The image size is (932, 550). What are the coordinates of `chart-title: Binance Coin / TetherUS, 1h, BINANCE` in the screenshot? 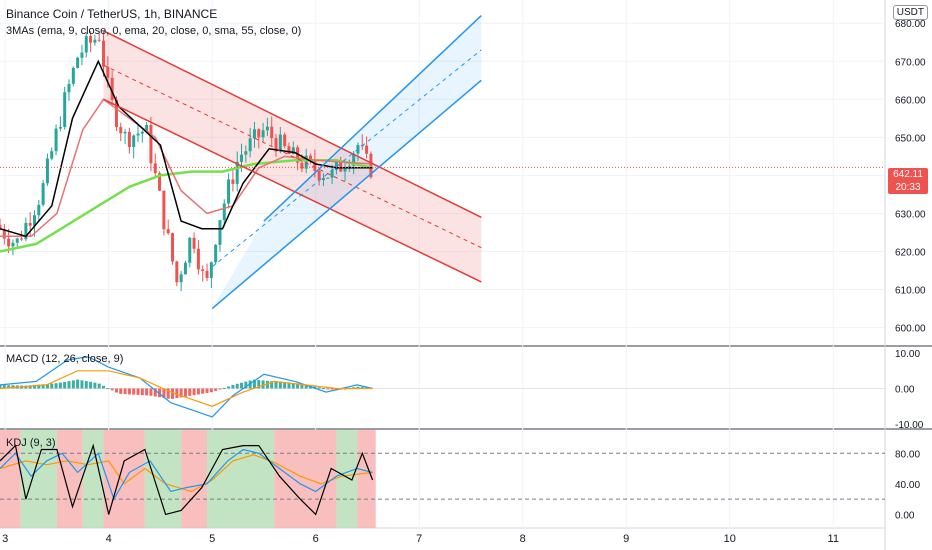 It's located at (112, 14).